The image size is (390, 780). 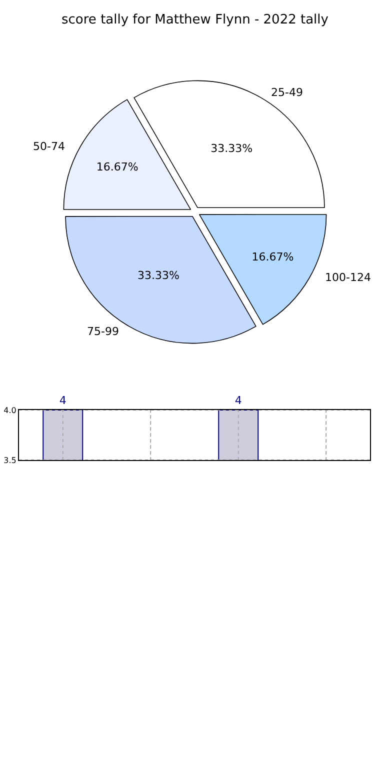 I want to click on y-tick-label: 4.0, so click(x=10, y=410).